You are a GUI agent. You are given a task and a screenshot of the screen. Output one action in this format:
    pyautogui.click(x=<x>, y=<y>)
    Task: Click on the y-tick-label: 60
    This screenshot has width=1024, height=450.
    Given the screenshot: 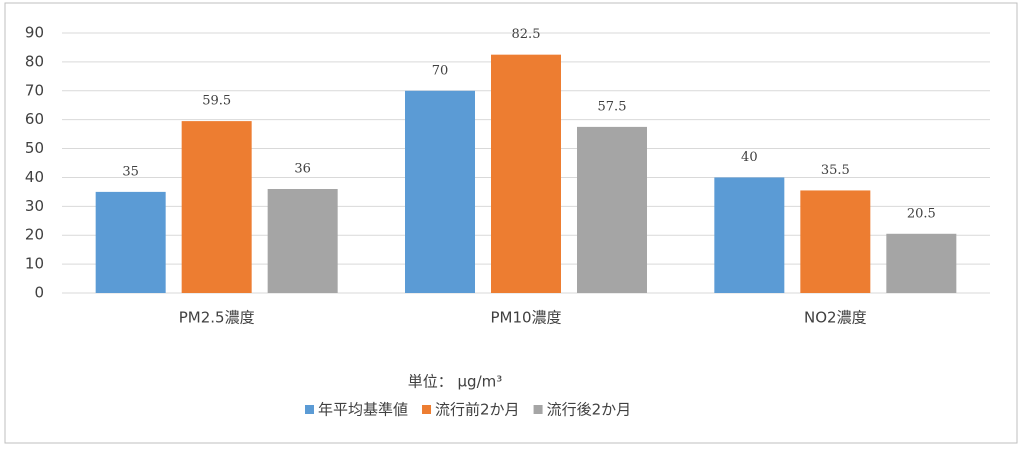 What is the action you would take?
    pyautogui.click(x=34, y=119)
    